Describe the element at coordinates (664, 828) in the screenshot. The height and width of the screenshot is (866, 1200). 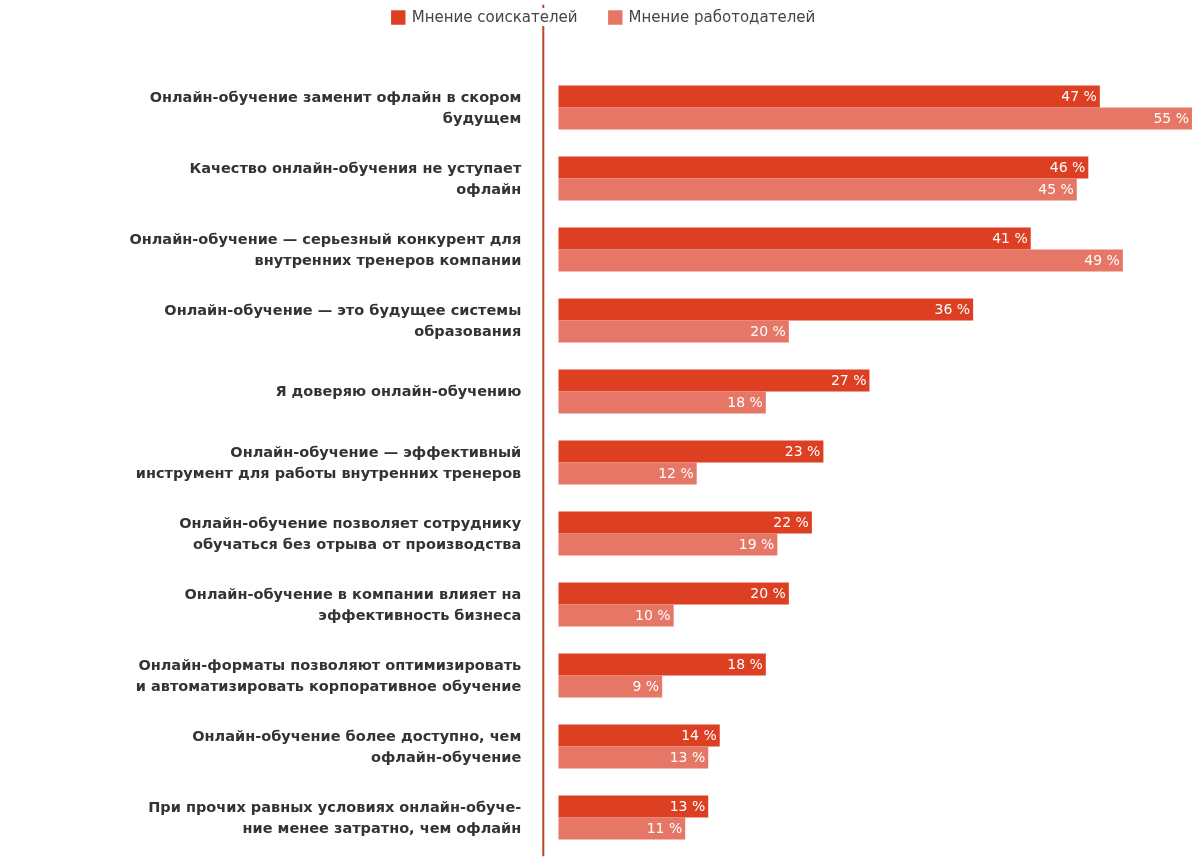
I see `data-label: 11 %` at that location.